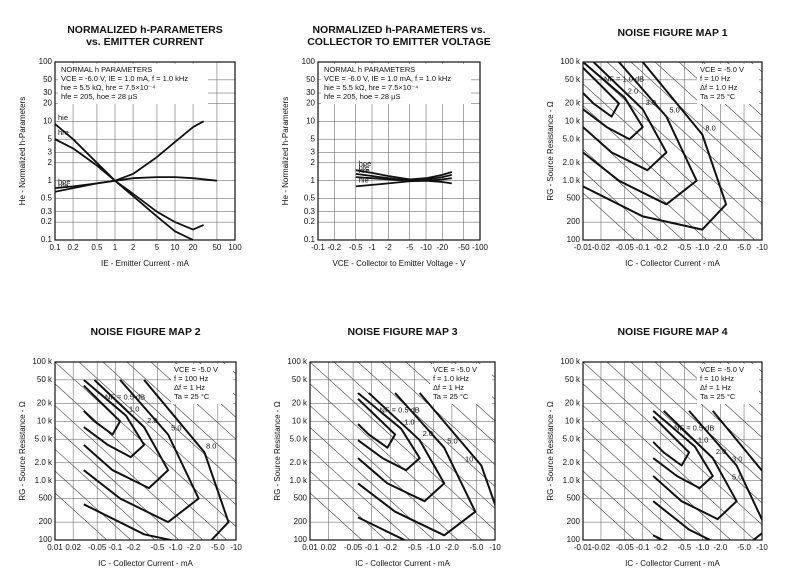  I want to click on x-tick-label: -0.2, so click(661, 247).